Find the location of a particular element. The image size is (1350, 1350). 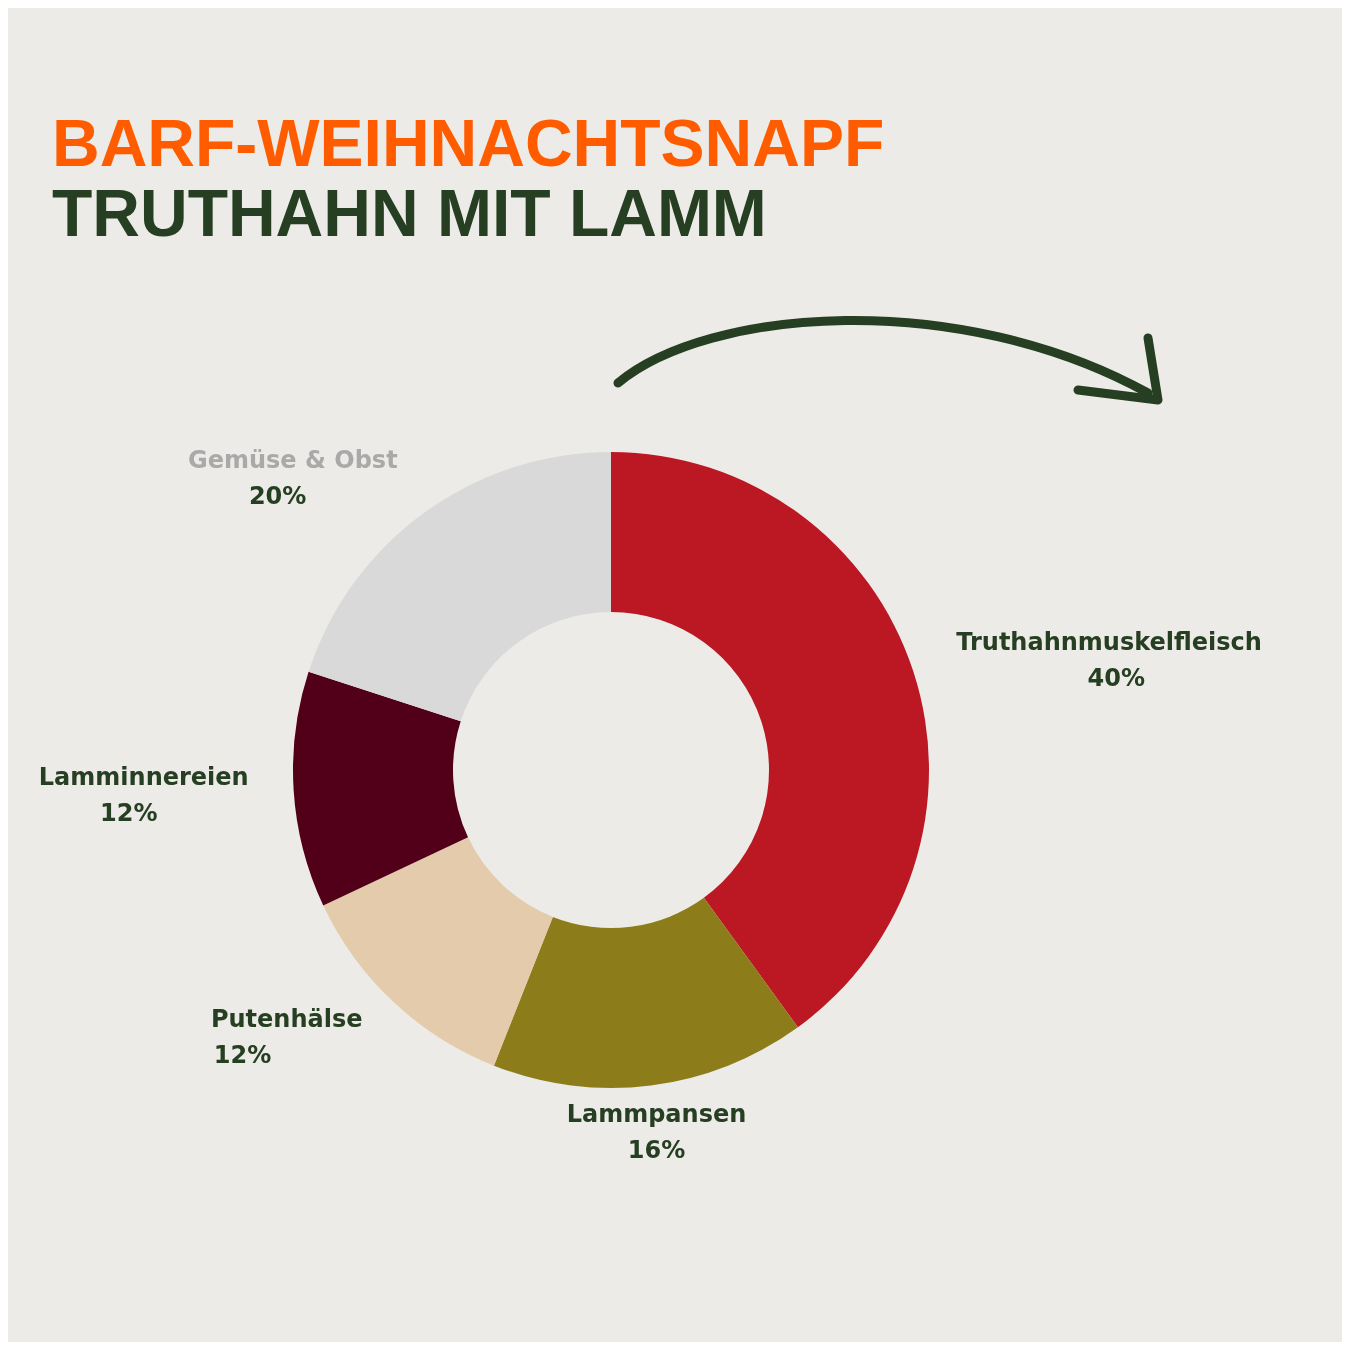

slice-label: Putenhälse is located at coordinates (286, 1018).